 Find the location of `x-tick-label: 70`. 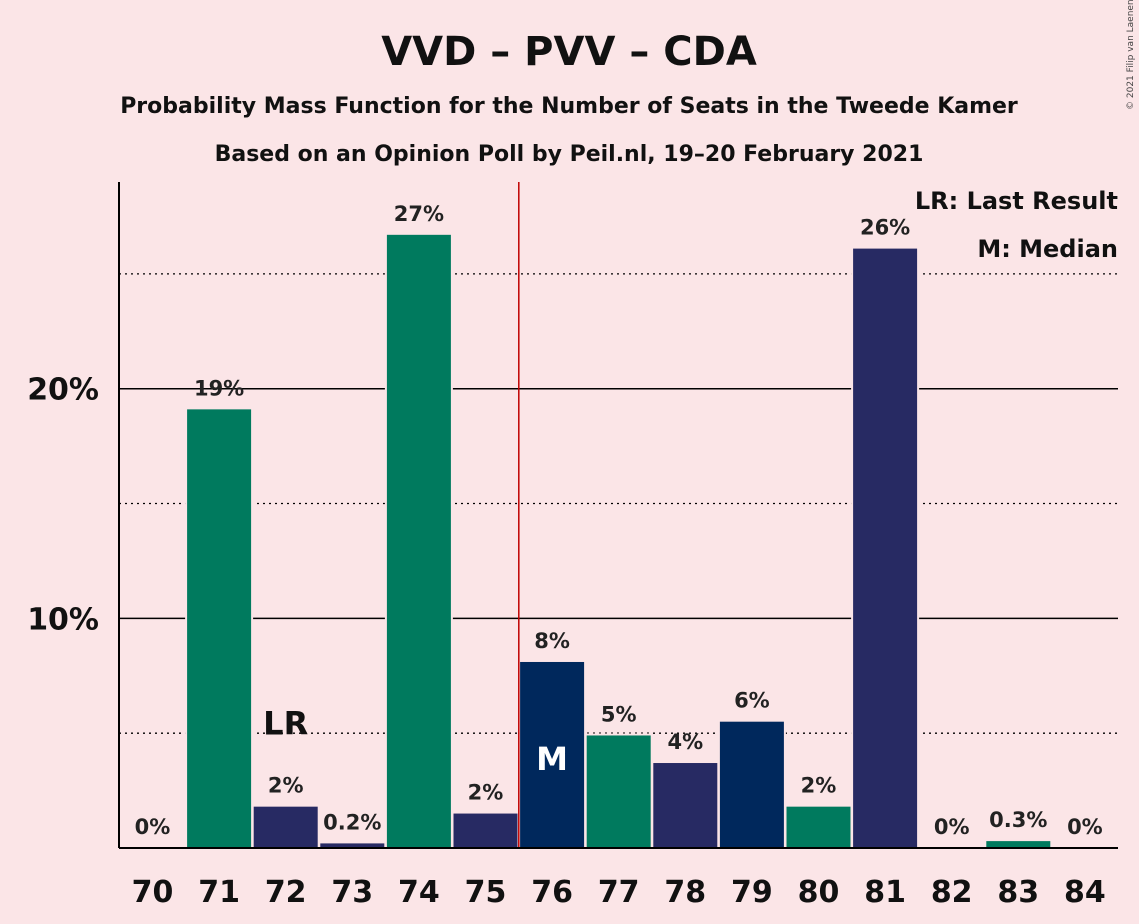

x-tick-label: 70 is located at coordinates (153, 892).